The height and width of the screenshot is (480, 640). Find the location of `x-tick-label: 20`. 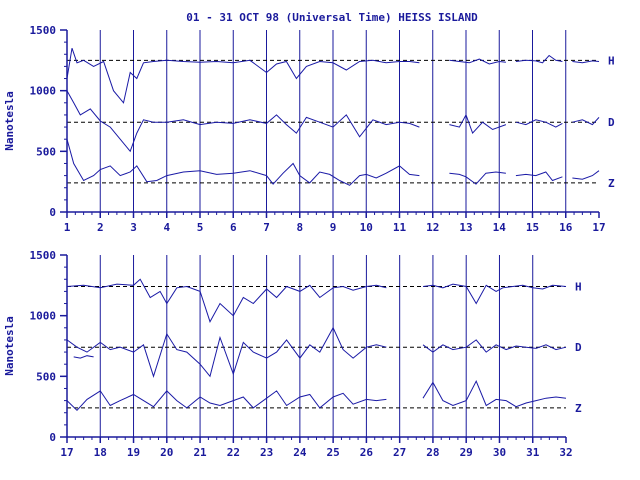

x-tick-label: 20 is located at coordinates (166, 452).